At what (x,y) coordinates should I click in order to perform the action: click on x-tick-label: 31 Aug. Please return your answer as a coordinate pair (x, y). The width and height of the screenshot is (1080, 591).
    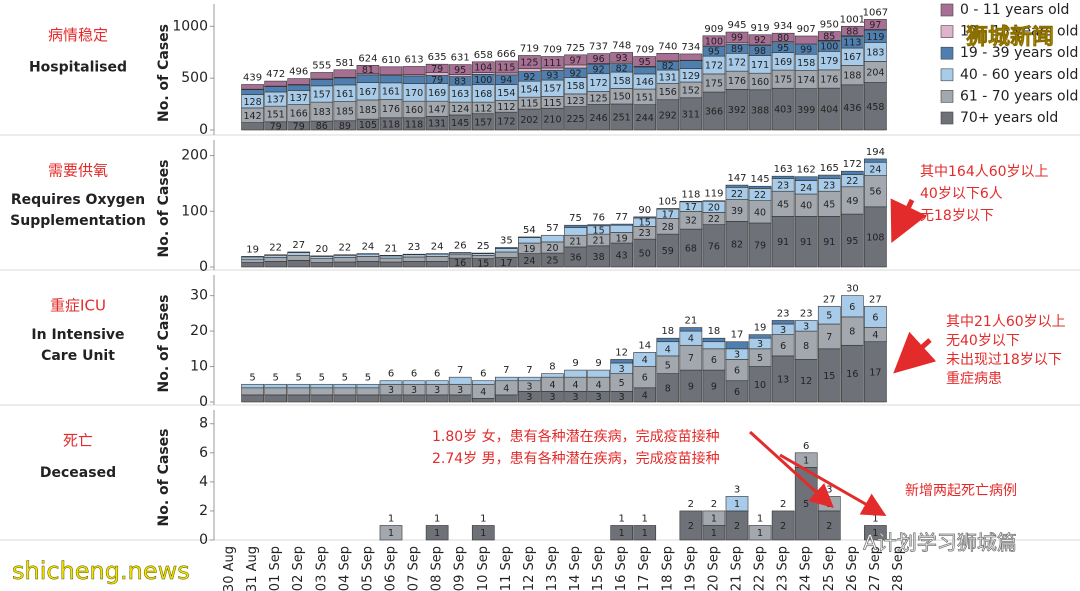
    Looking at the image, I should click on (252, 568).